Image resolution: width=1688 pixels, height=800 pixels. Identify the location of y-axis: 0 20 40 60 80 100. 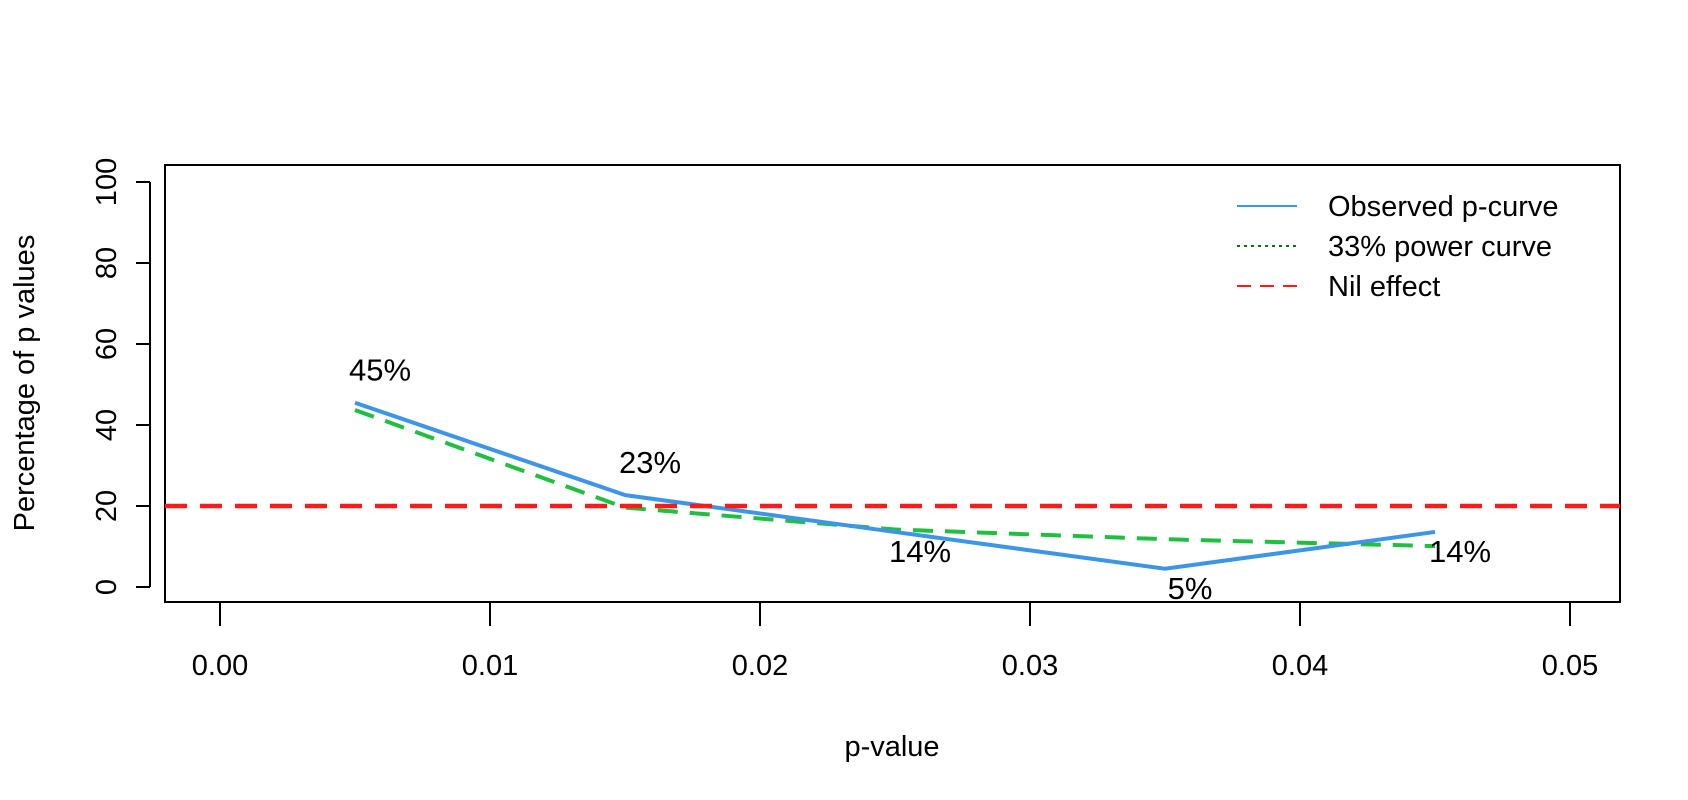
(121, 376).